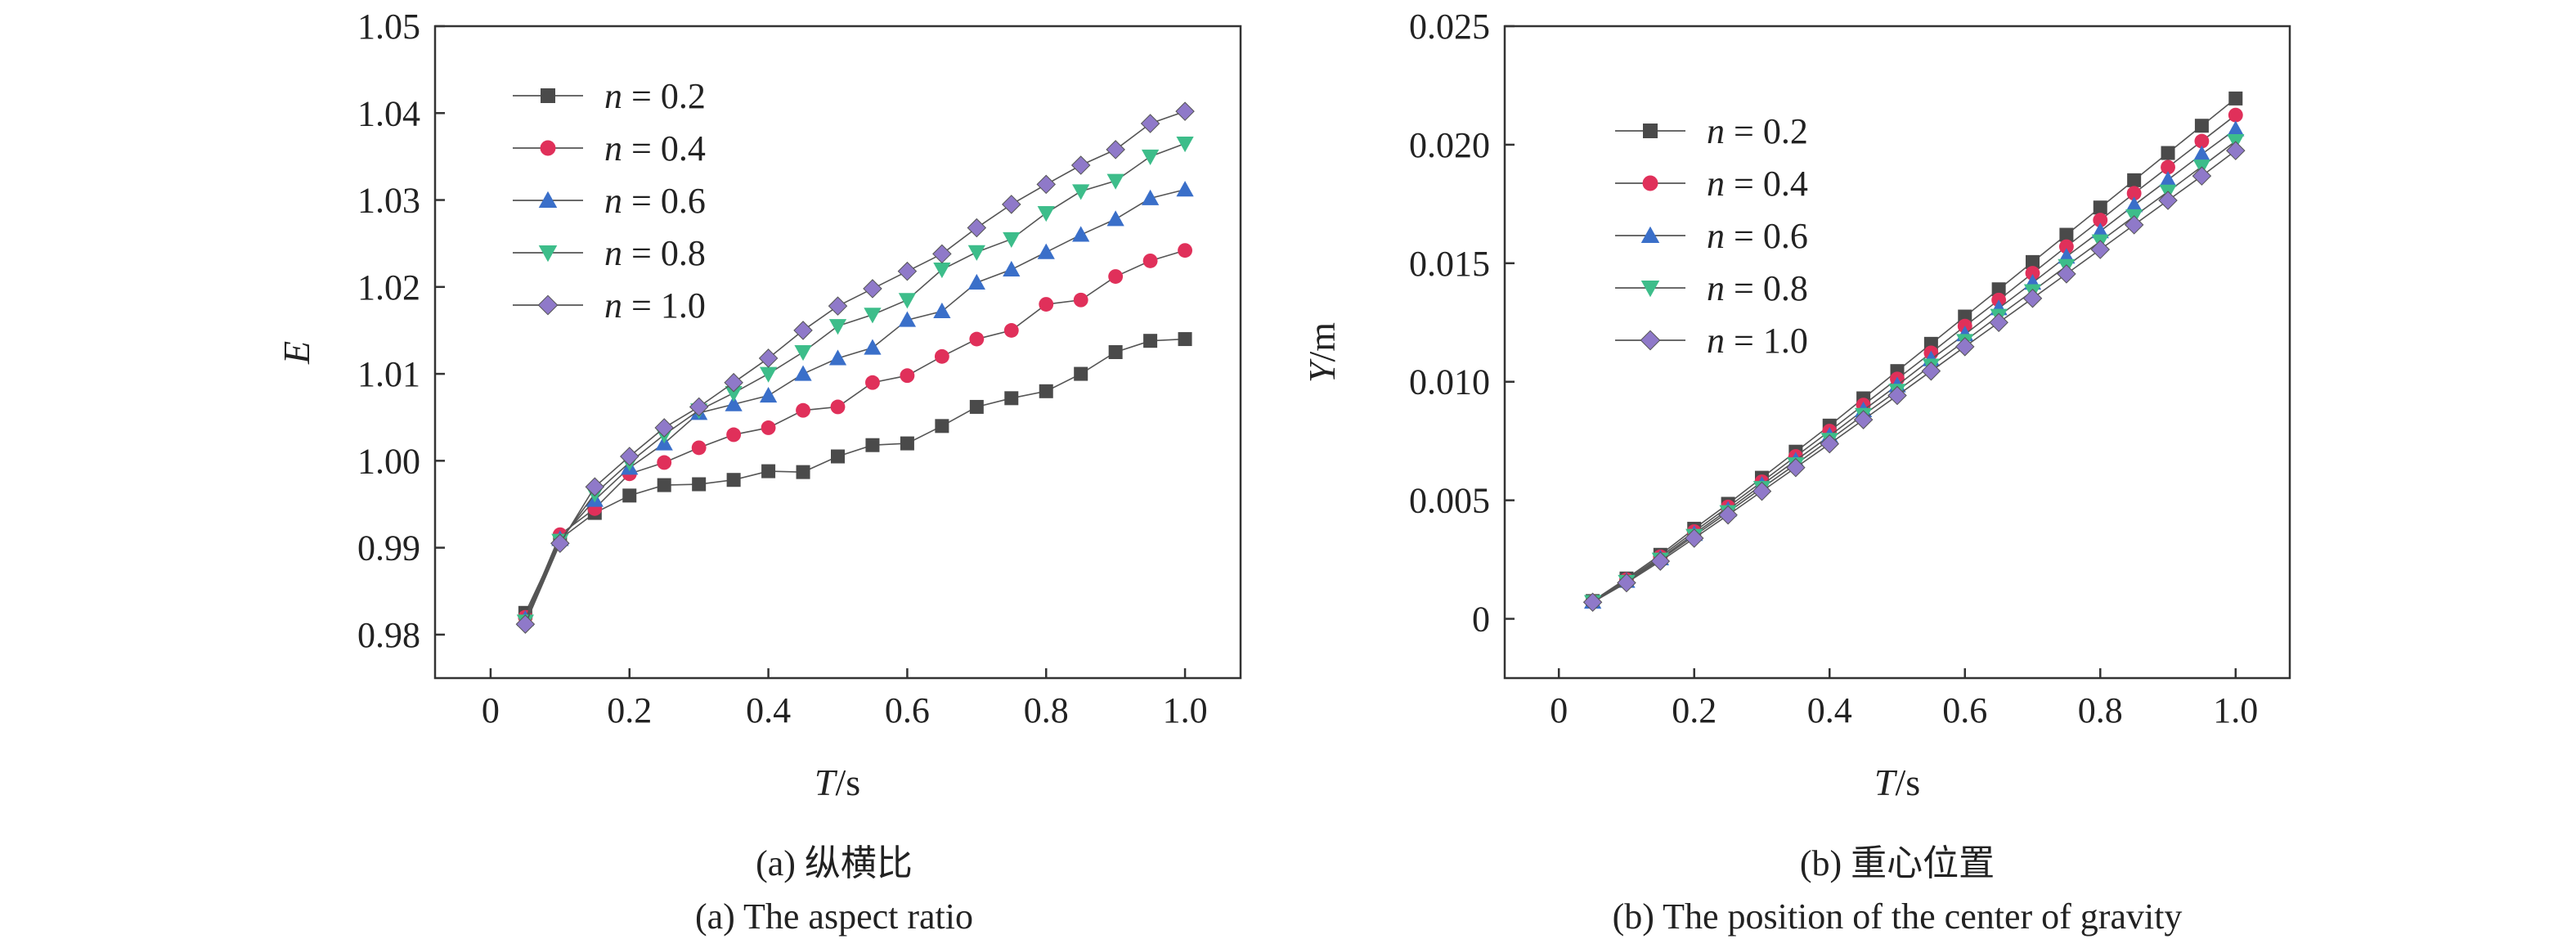 This screenshot has height=948, width=2576. What do you see at coordinates (1829, 710) in the screenshot?
I see `x-tick-label: 0.4` at bounding box center [1829, 710].